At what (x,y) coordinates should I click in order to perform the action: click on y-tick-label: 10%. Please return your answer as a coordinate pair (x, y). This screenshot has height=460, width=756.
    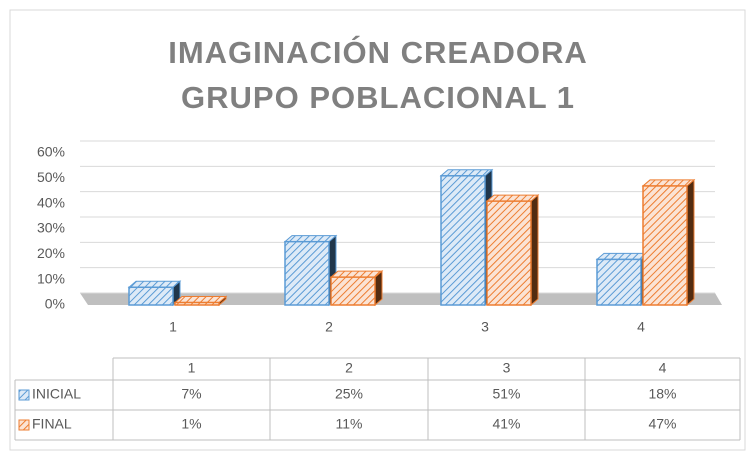
    Looking at the image, I should click on (51, 278).